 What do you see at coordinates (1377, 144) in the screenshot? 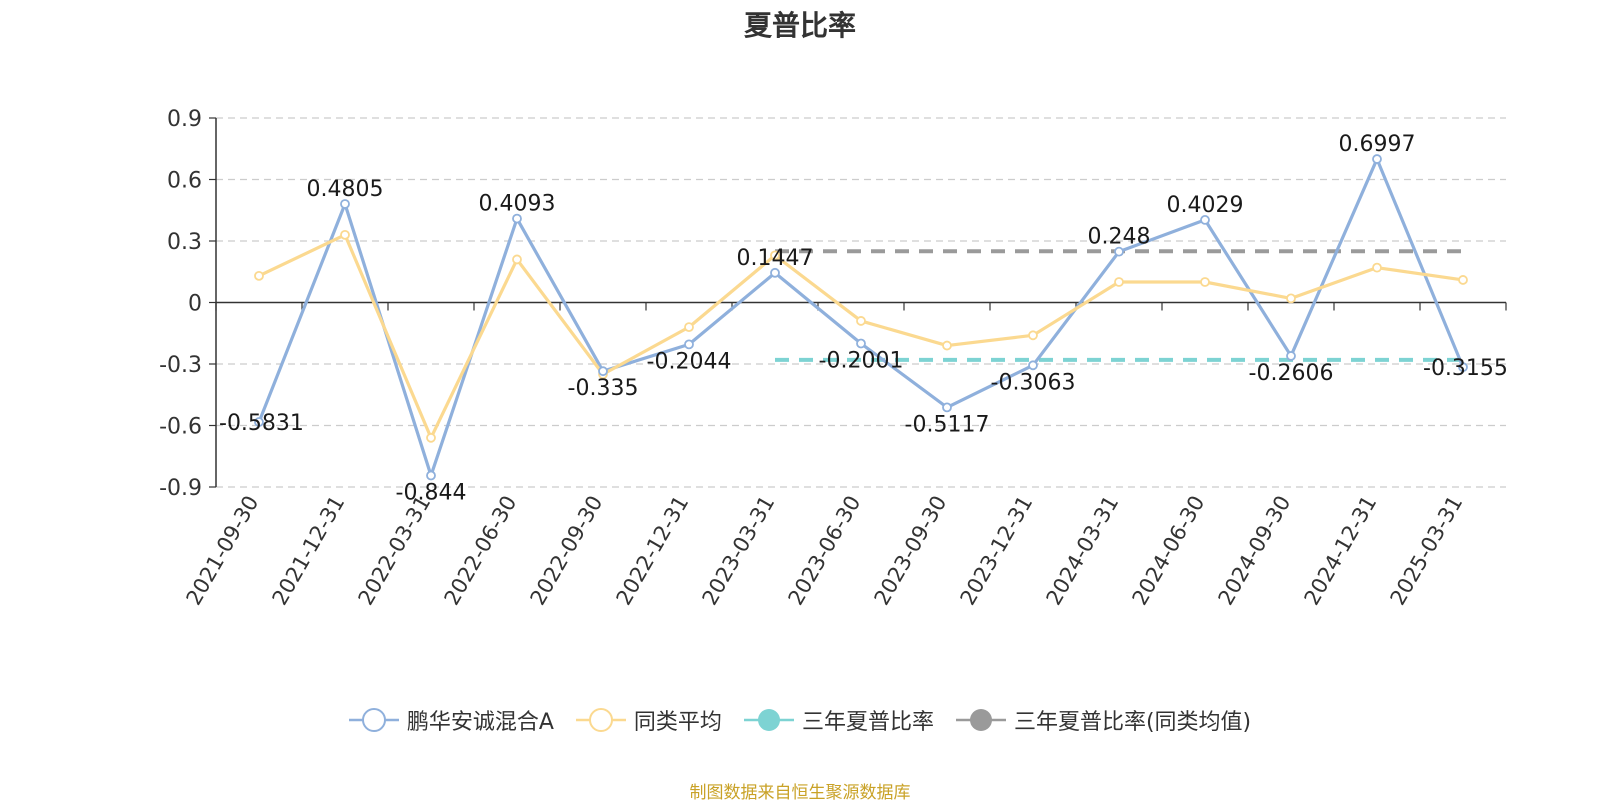
I see `data-label: 0.6997` at bounding box center [1377, 144].